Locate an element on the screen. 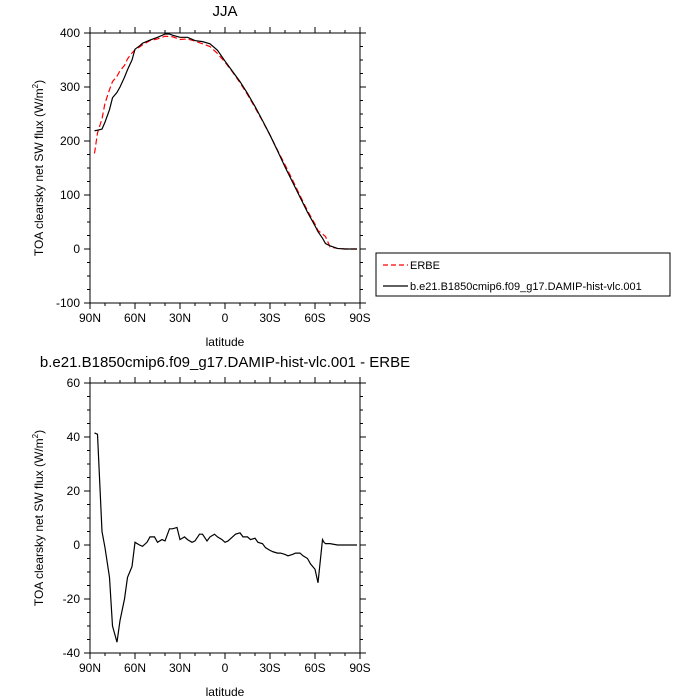 Image resolution: width=700 pixels, height=700 pixels. bottom-chart-xtick-label: 90N is located at coordinates (90, 668).